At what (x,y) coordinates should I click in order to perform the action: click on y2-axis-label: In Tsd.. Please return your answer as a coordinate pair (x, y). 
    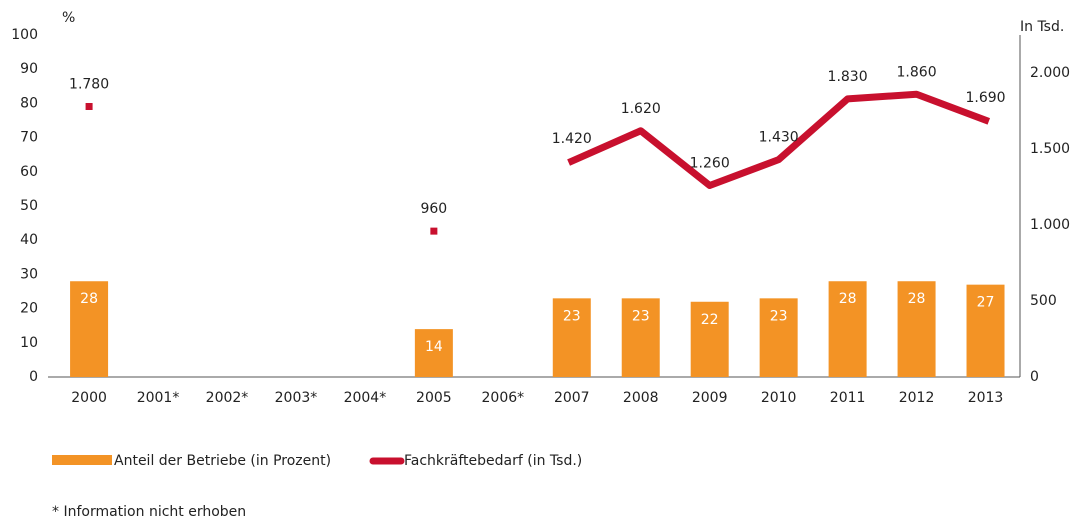
    Looking at the image, I should click on (1042, 27).